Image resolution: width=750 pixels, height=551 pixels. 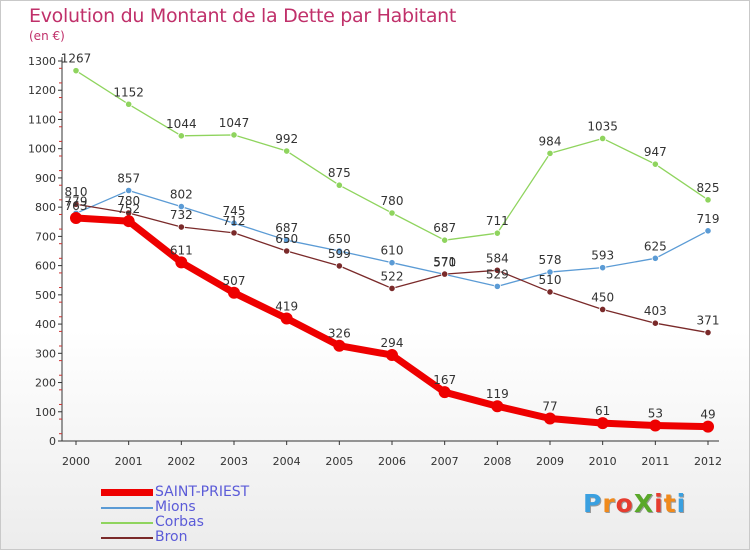 What do you see at coordinates (659, 503) in the screenshot?
I see `logo-letter: i` at bounding box center [659, 503].